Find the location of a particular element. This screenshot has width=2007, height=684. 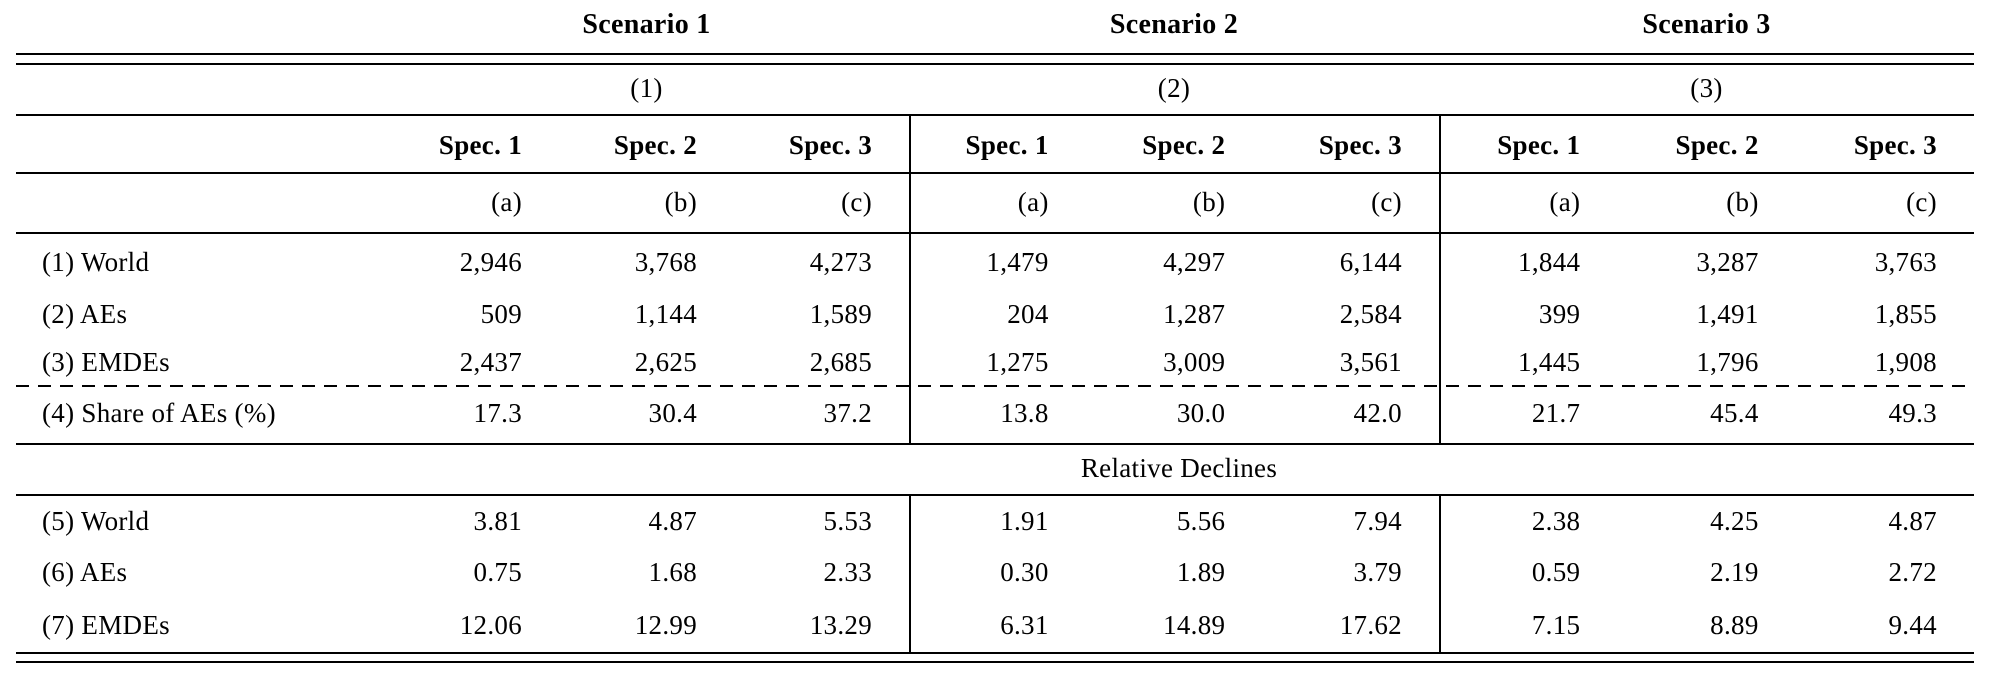

row-label: (3) EMDEs is located at coordinates (106, 361).